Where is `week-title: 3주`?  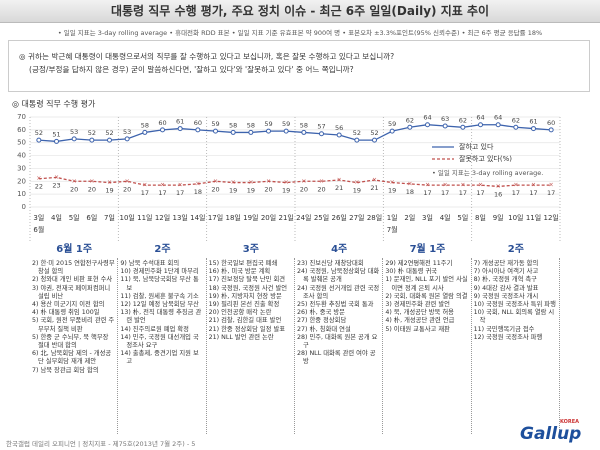
week-title: 3주 is located at coordinates (250, 249).